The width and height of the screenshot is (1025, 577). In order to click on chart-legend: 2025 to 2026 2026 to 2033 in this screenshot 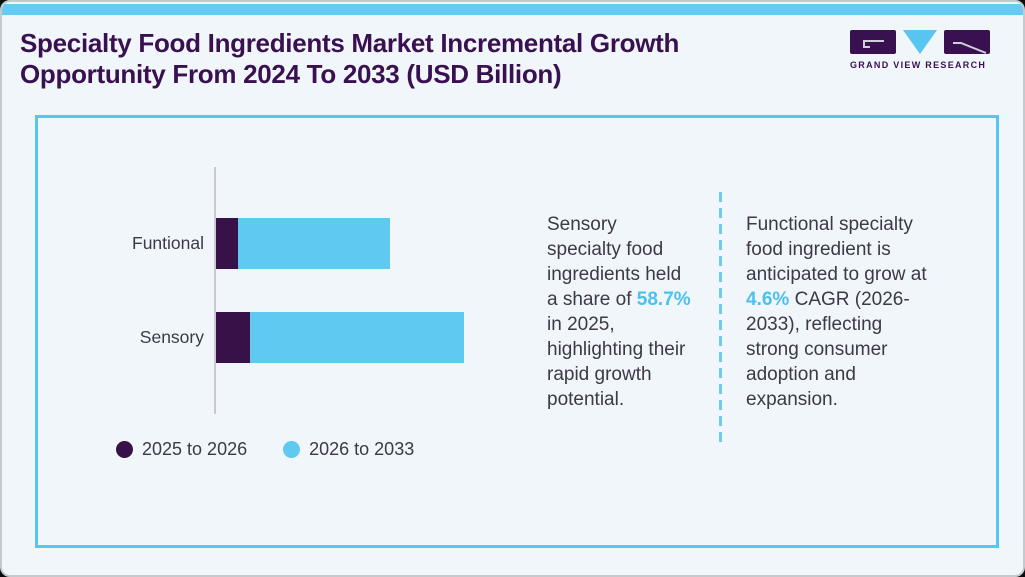, I will do `click(265, 449)`.